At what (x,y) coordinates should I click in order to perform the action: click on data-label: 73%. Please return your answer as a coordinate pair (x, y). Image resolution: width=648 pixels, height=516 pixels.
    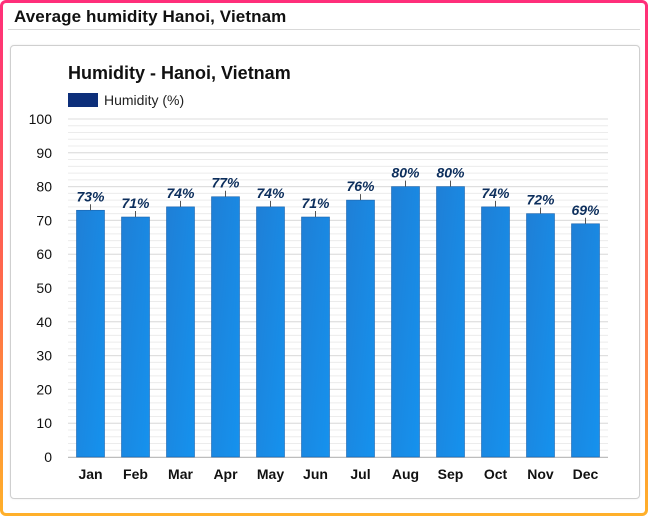
    Looking at the image, I should click on (90, 196).